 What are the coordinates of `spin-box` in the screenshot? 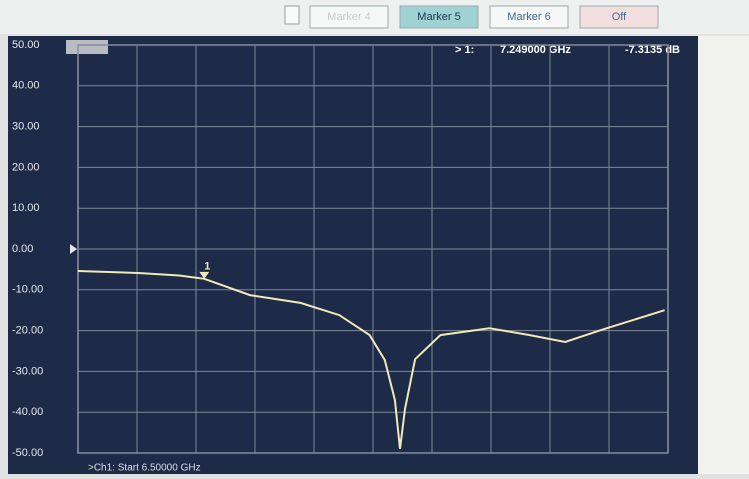 It's located at (292, 15).